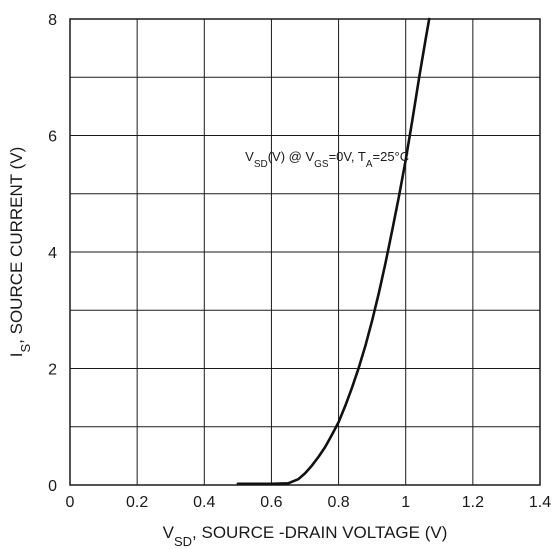 Image resolution: width=559 pixels, height=549 pixels. I want to click on y-axis-label: IS, SOURCE CURRENT (V), so click(20, 252).